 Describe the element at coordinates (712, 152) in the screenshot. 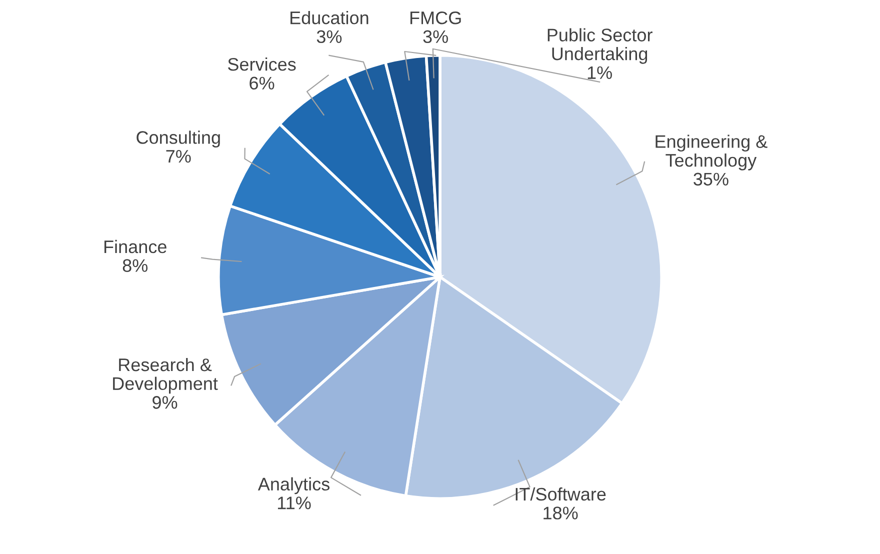

I see `slice-label: Engineering & Technology` at that location.